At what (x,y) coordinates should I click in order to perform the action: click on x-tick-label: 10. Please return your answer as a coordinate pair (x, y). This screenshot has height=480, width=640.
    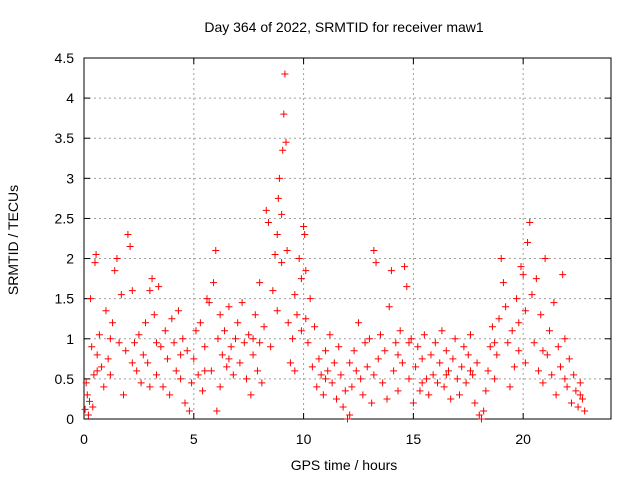
    Looking at the image, I should click on (304, 439).